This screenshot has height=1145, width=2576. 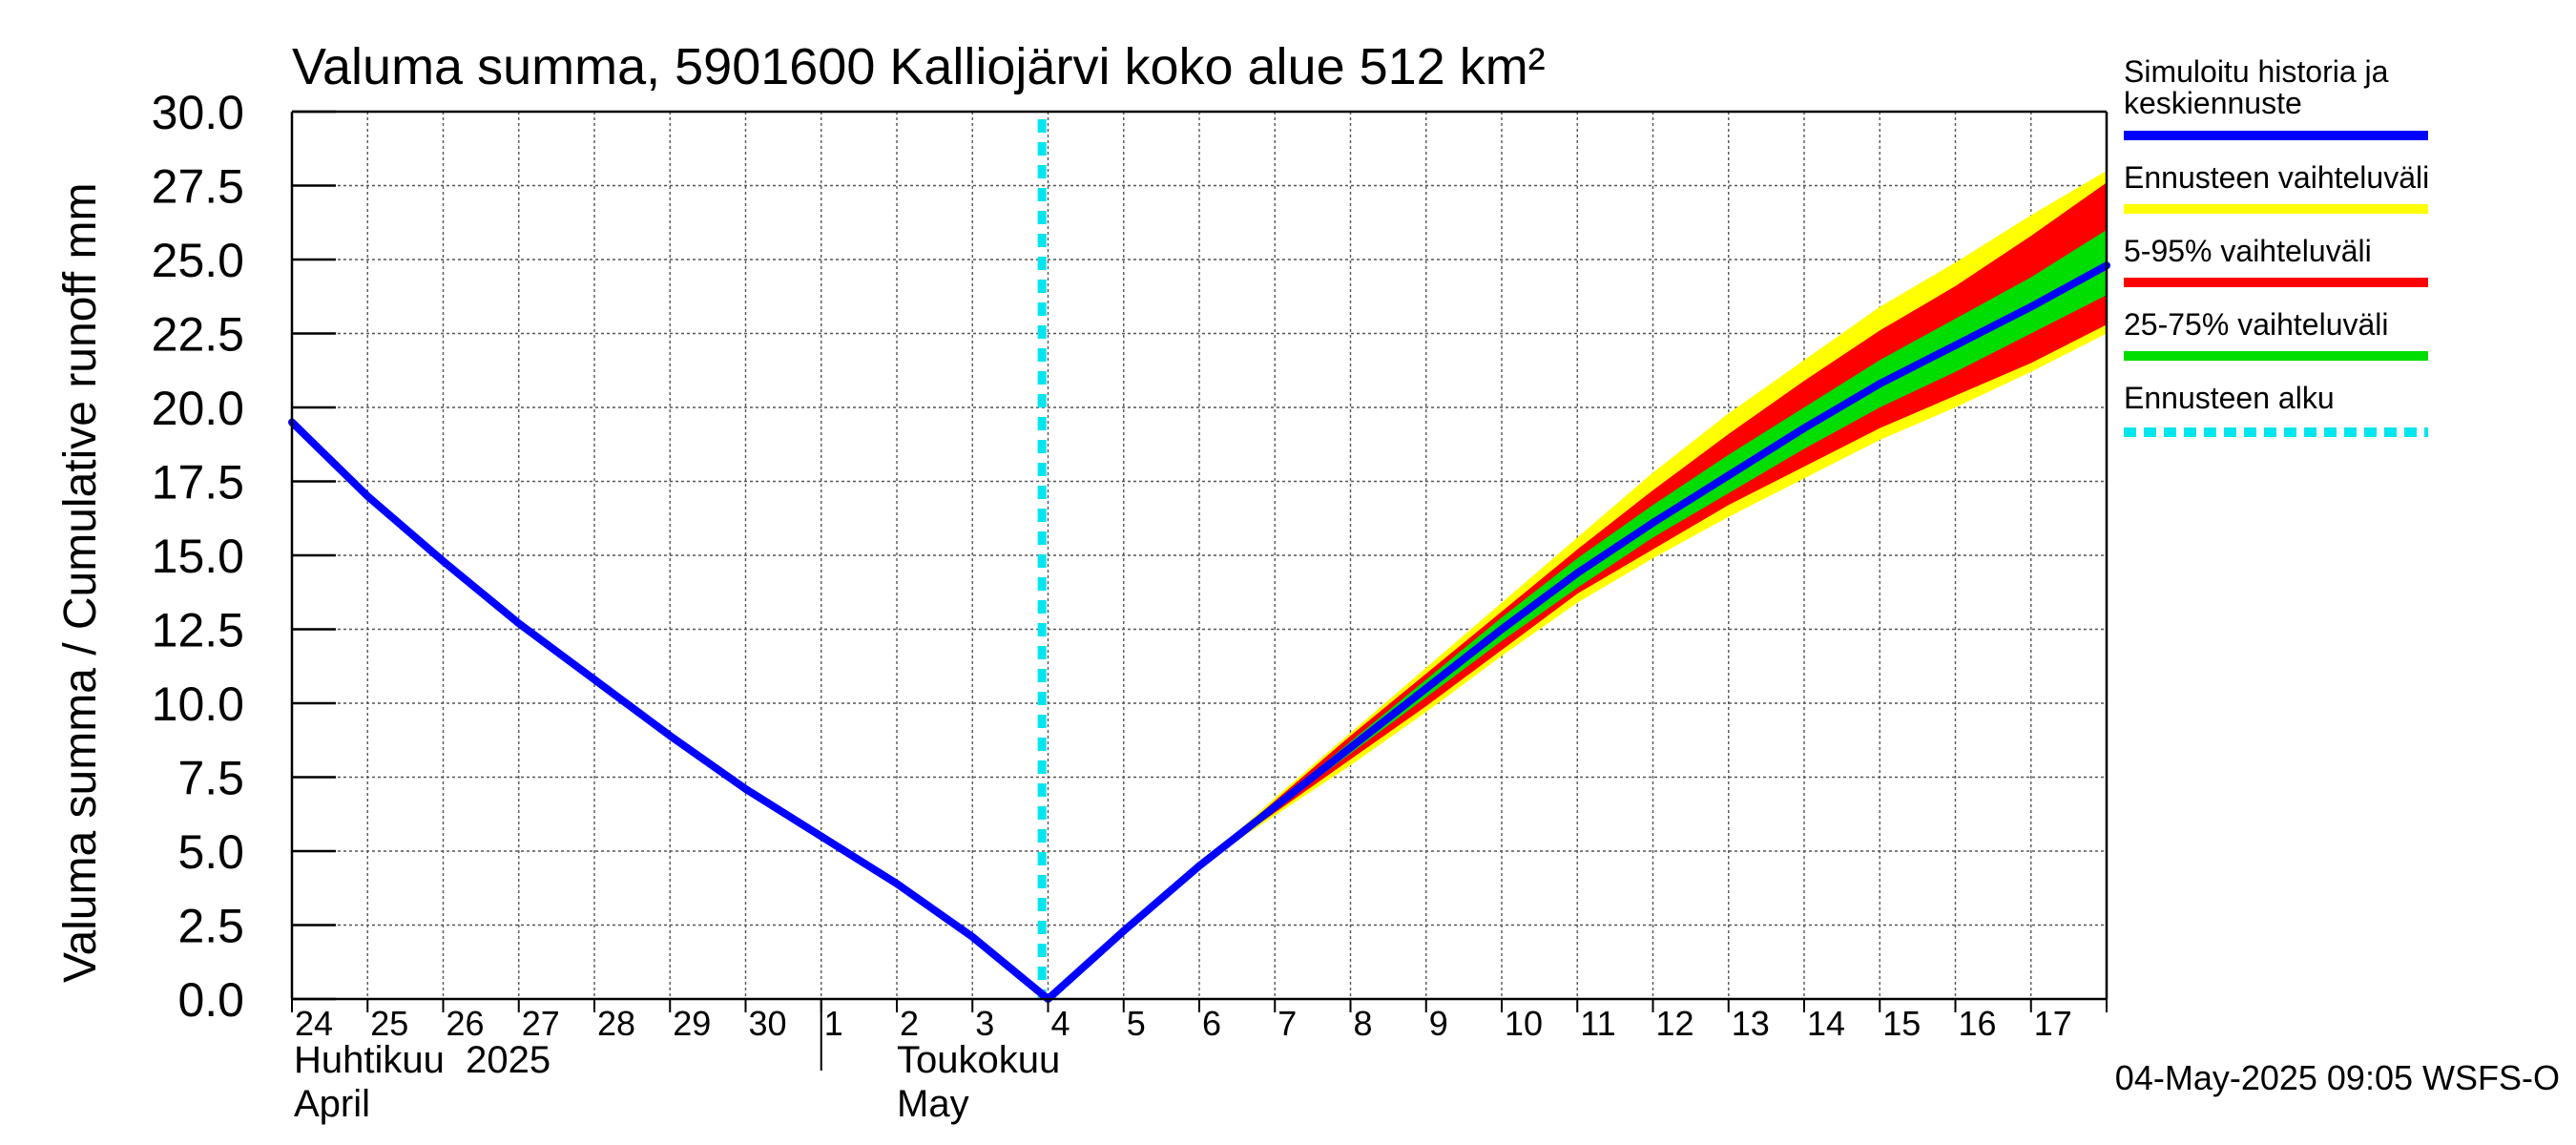 I want to click on x-tick-label: 24, so click(x=314, y=1023).